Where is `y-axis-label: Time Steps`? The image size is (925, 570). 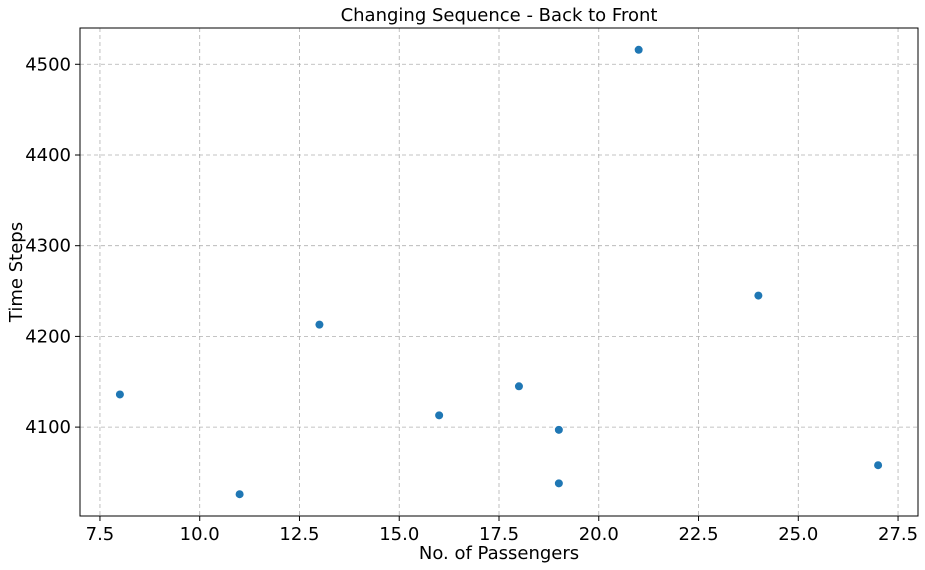 y-axis-label: Time Steps is located at coordinates (16, 272).